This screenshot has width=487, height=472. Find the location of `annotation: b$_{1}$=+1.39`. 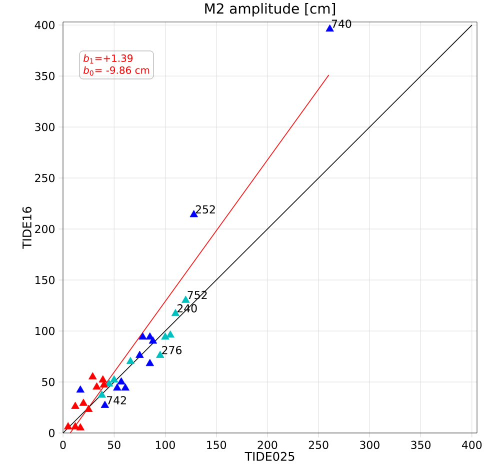

annotation: b$_{1}$=+1.39 is located at coordinates (108, 59).